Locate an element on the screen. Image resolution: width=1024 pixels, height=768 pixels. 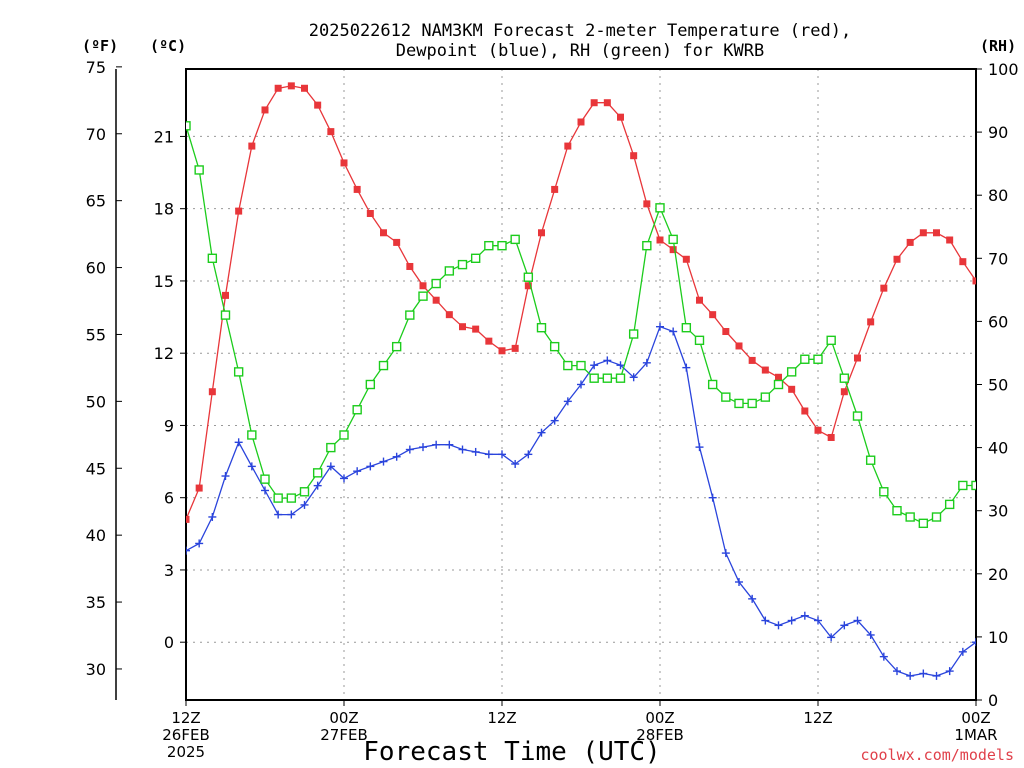
x-tick-label: 2025 is located at coordinates (186, 752).